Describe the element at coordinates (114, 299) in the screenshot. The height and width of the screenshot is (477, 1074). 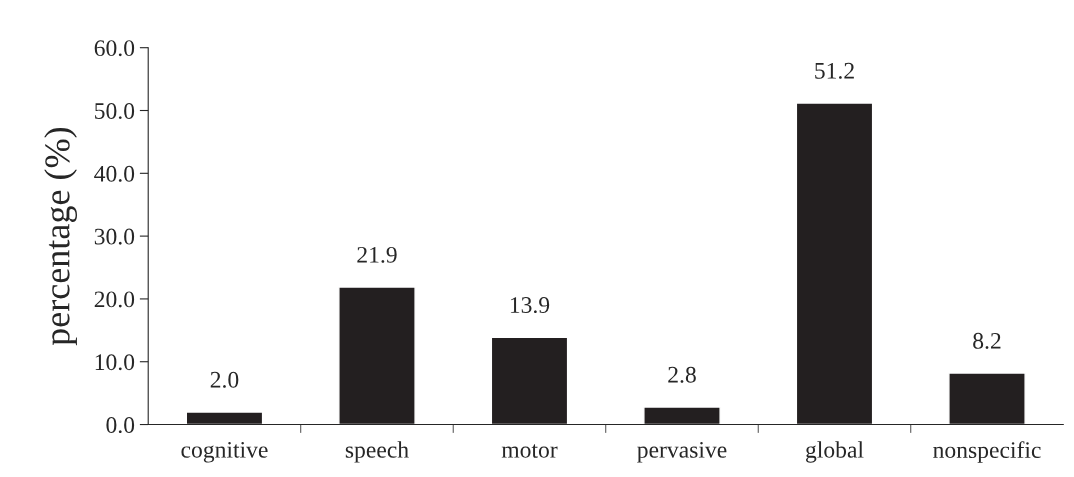
I see `y-tick-label: 20.0` at that location.